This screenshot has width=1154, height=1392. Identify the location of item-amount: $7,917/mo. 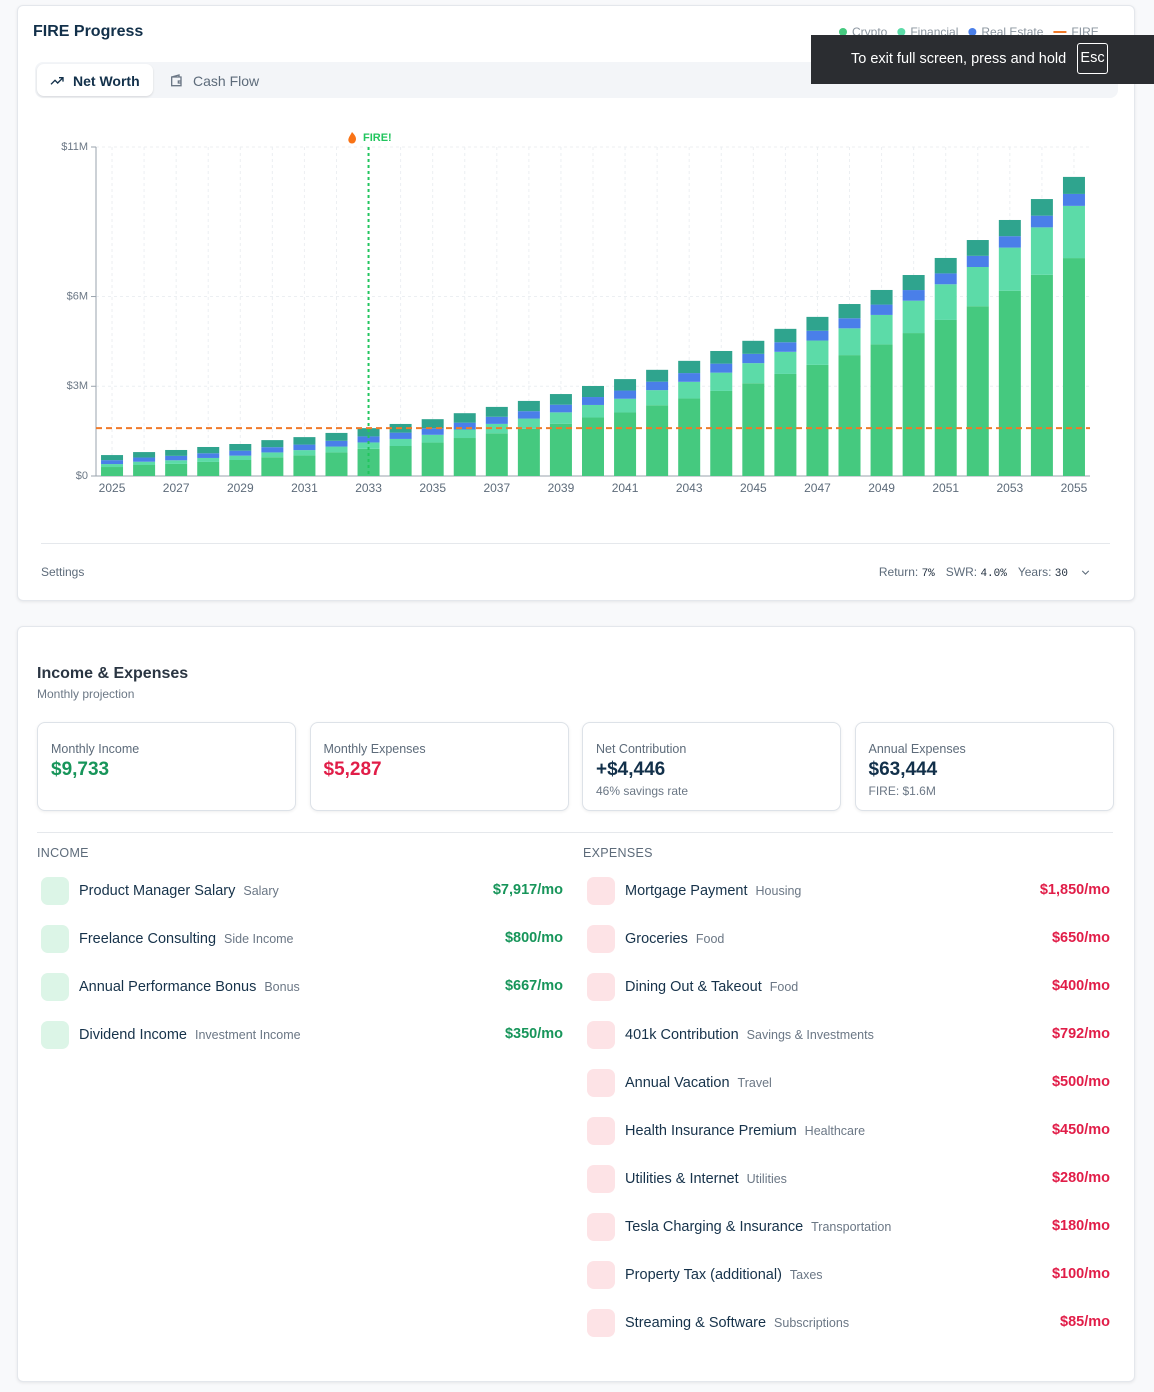
(527, 890).